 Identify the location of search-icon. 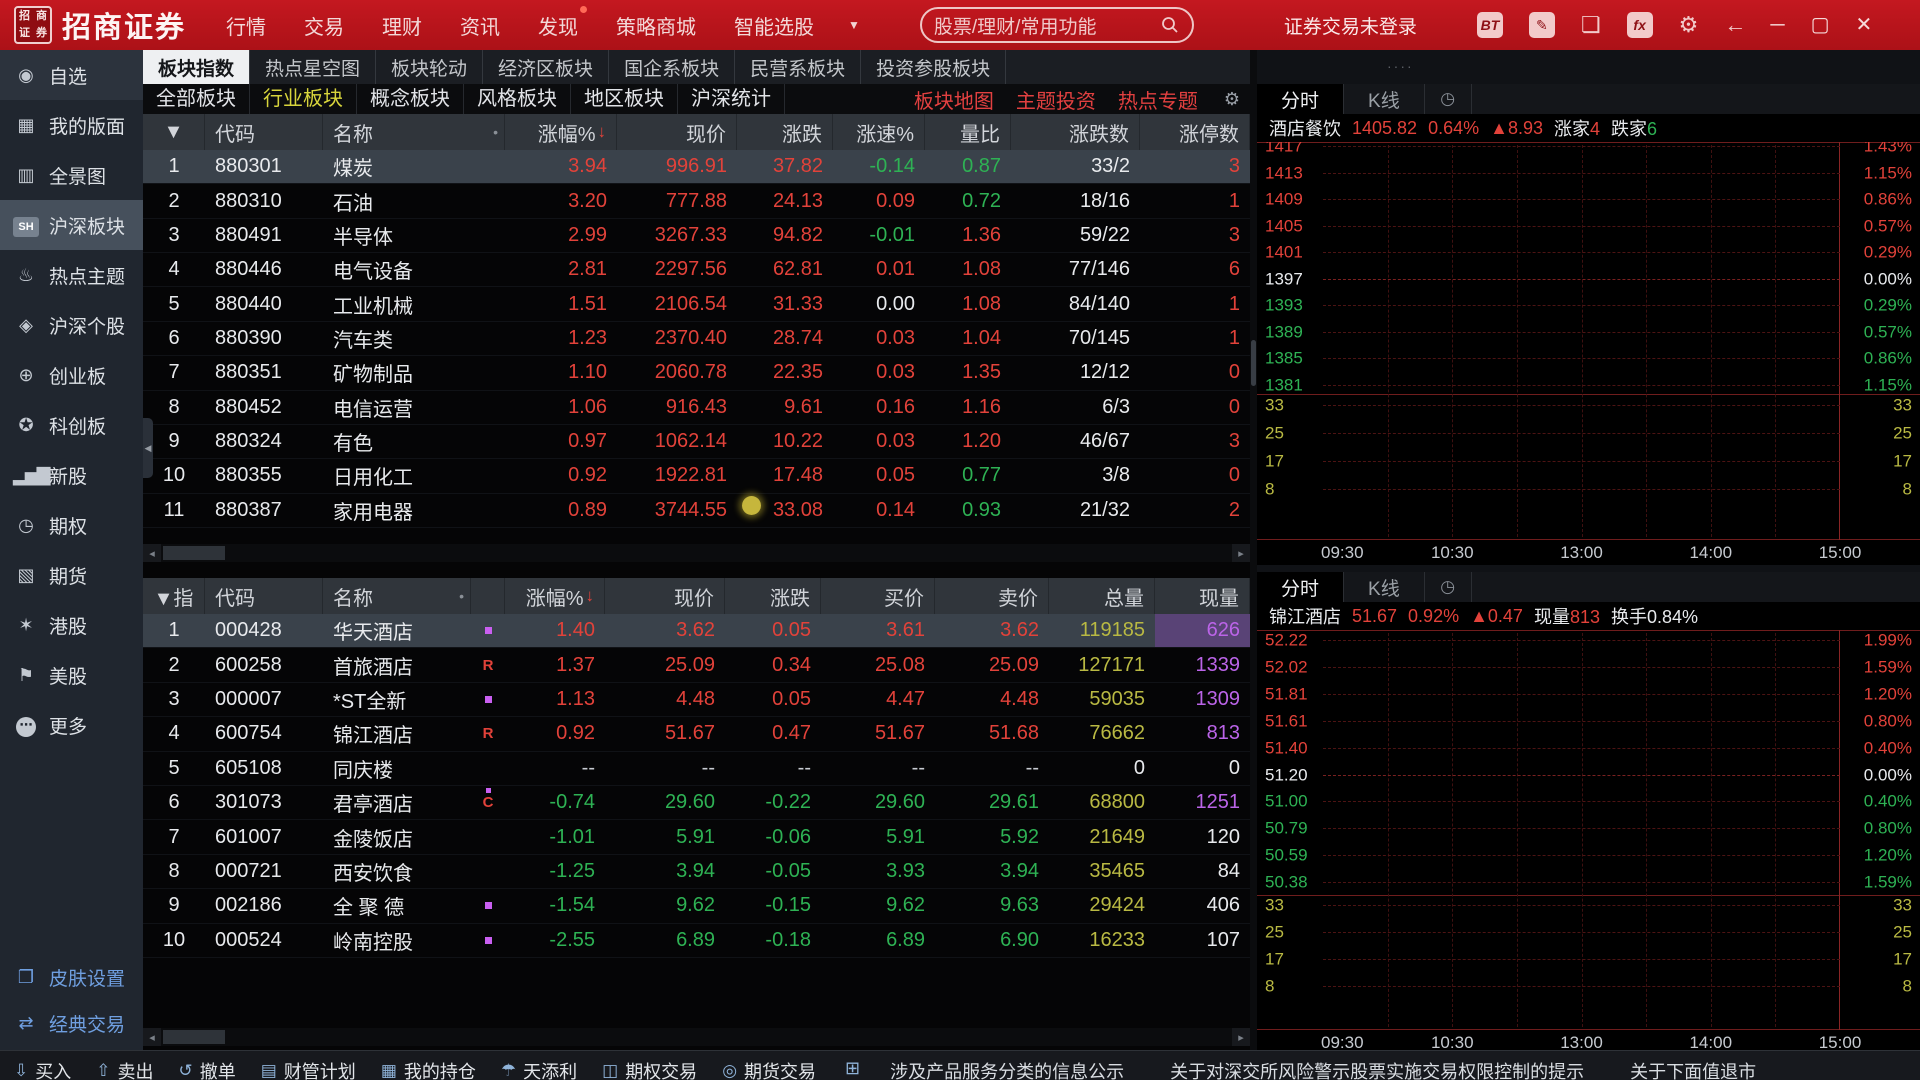
(1170, 25).